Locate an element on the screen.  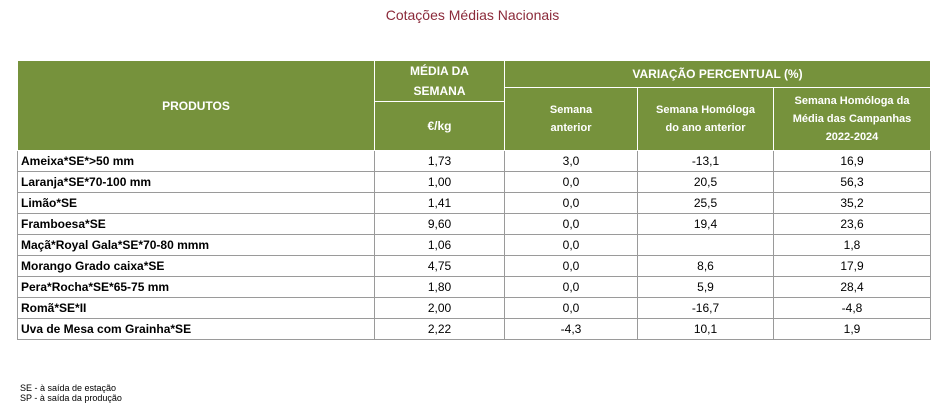
table-row: Morango Grado caixa*SE 4,75 0,0 8,6 17,9 is located at coordinates (474, 266).